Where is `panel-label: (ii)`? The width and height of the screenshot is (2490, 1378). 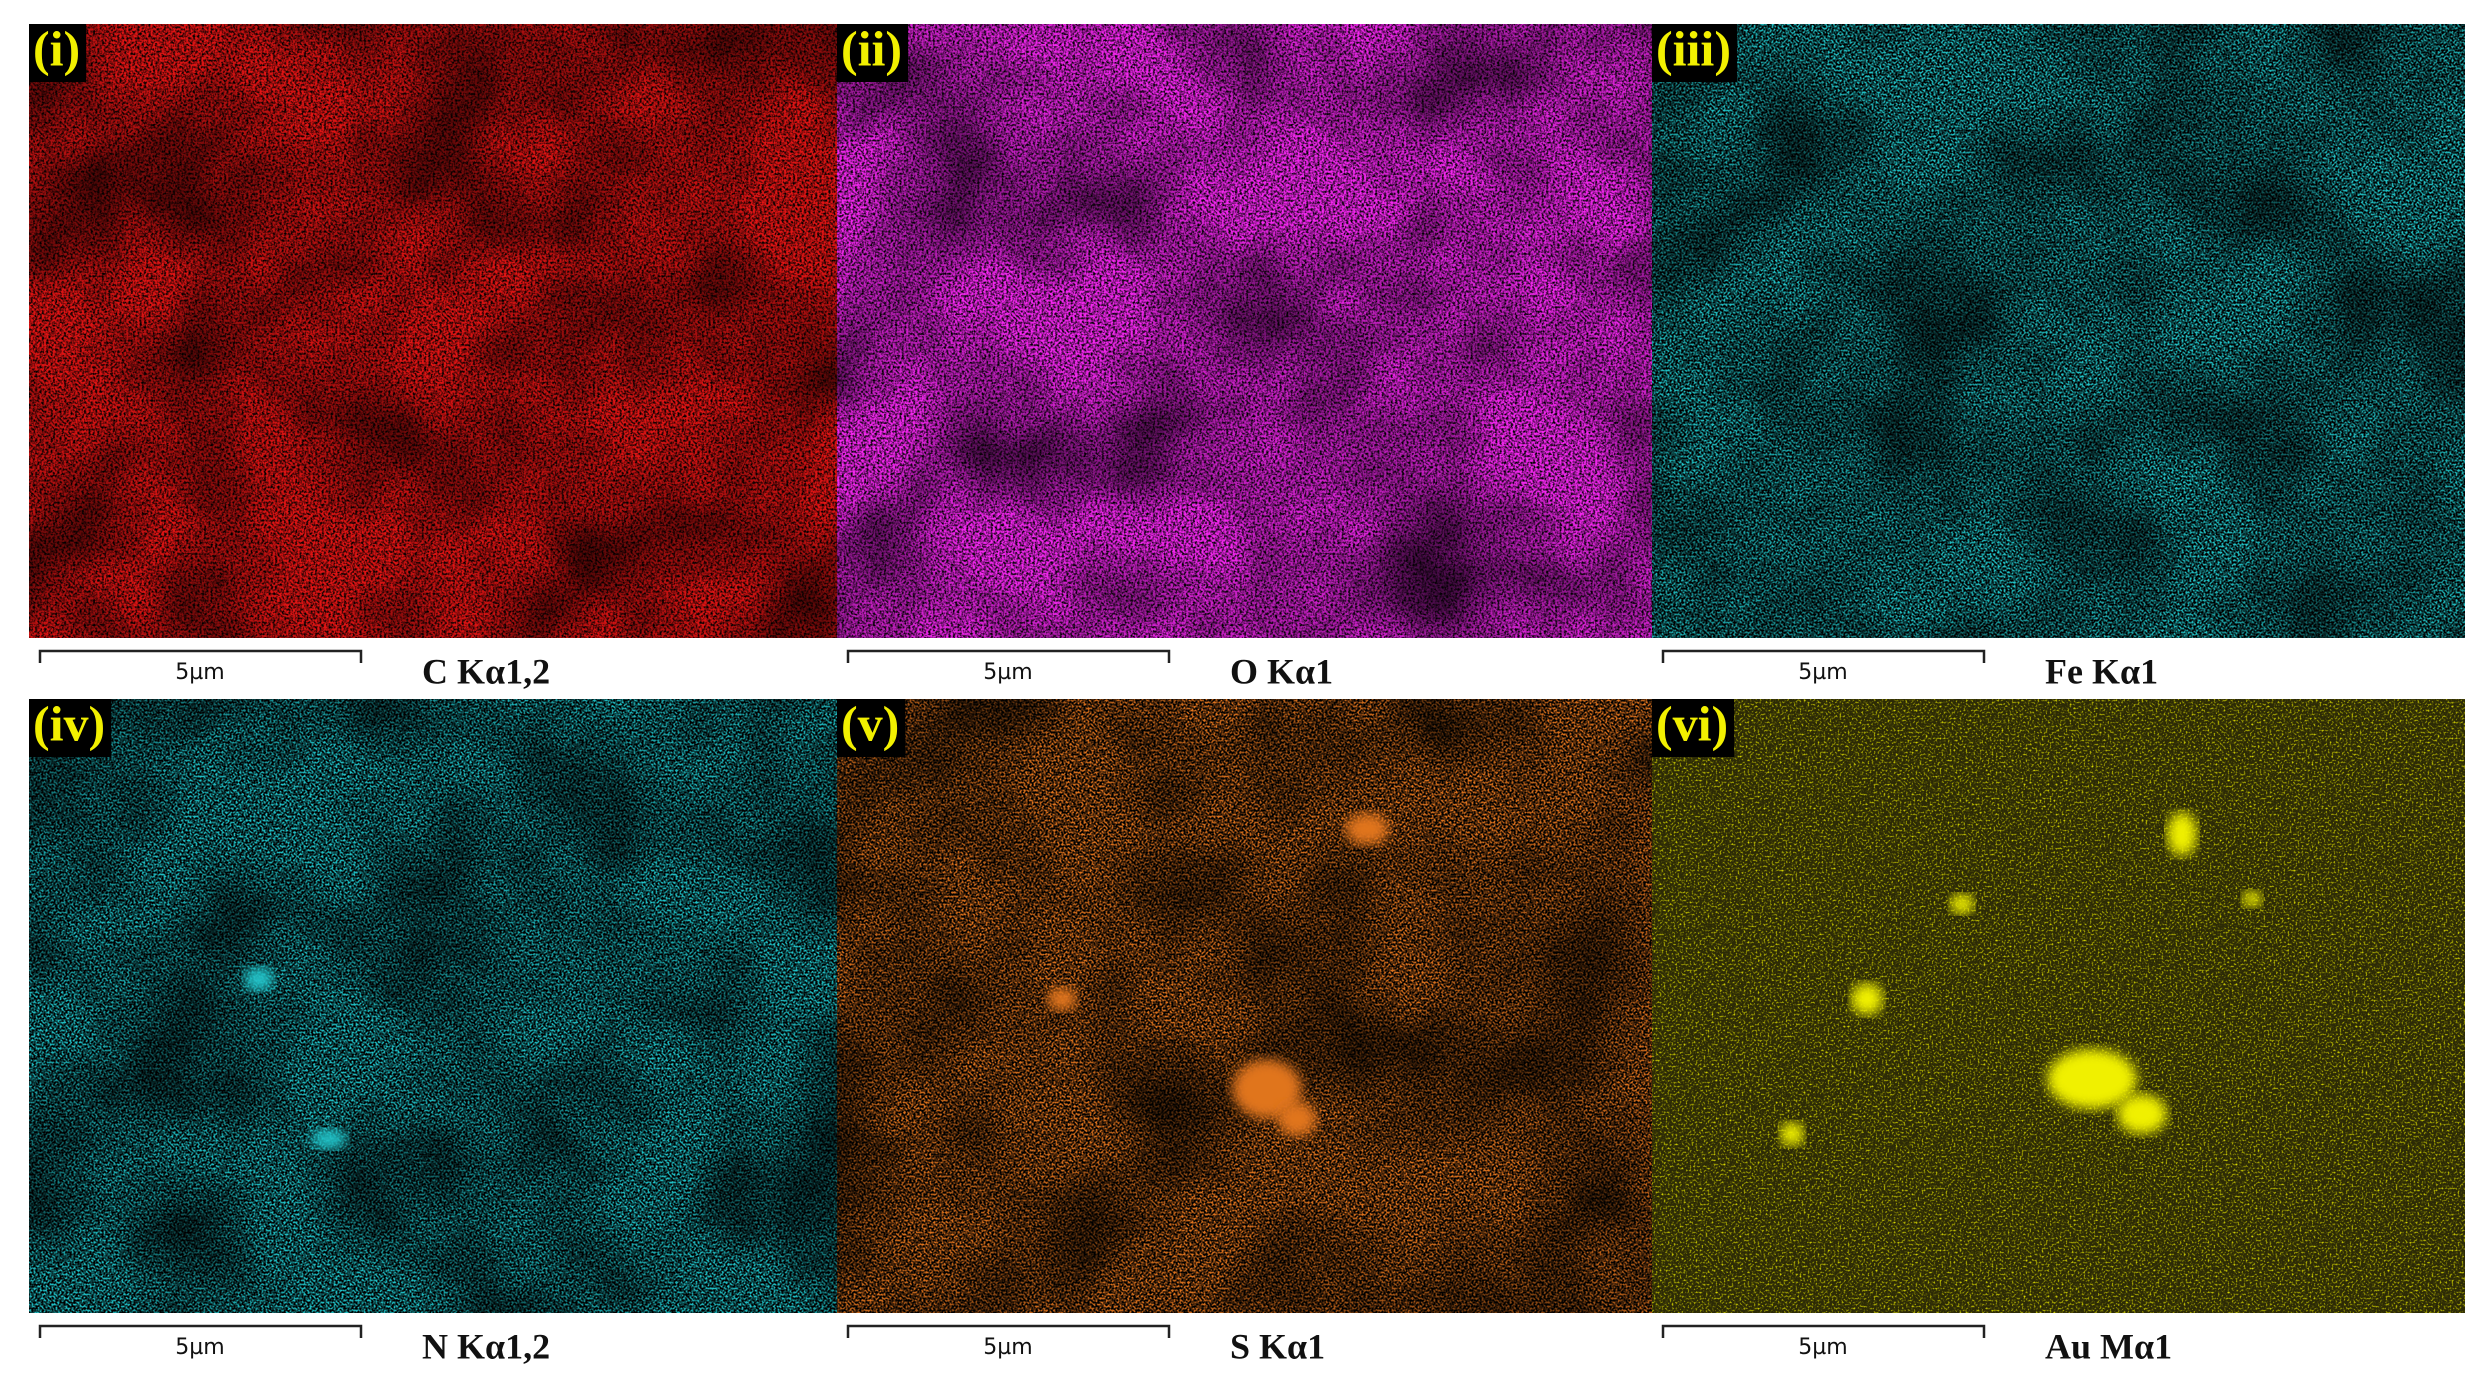
panel-label: (ii) is located at coordinates (871, 48).